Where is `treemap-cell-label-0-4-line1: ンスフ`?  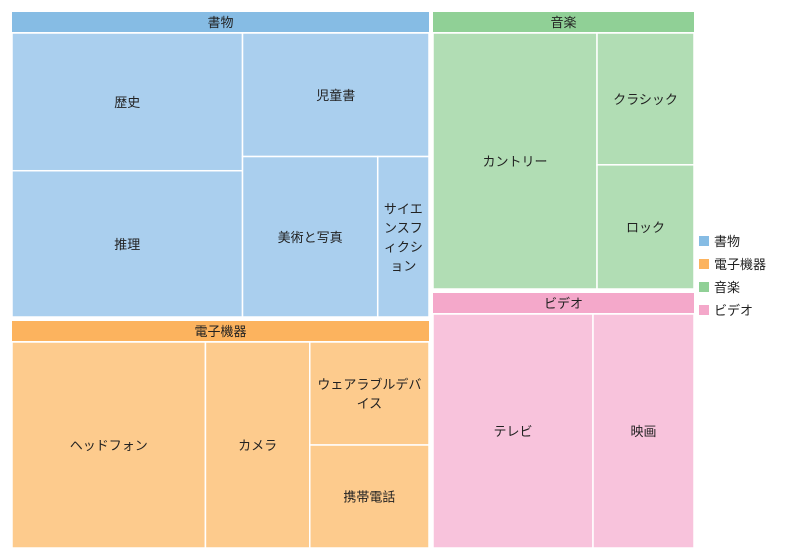 treemap-cell-label-0-4-line1: ンスフ is located at coordinates (403, 228).